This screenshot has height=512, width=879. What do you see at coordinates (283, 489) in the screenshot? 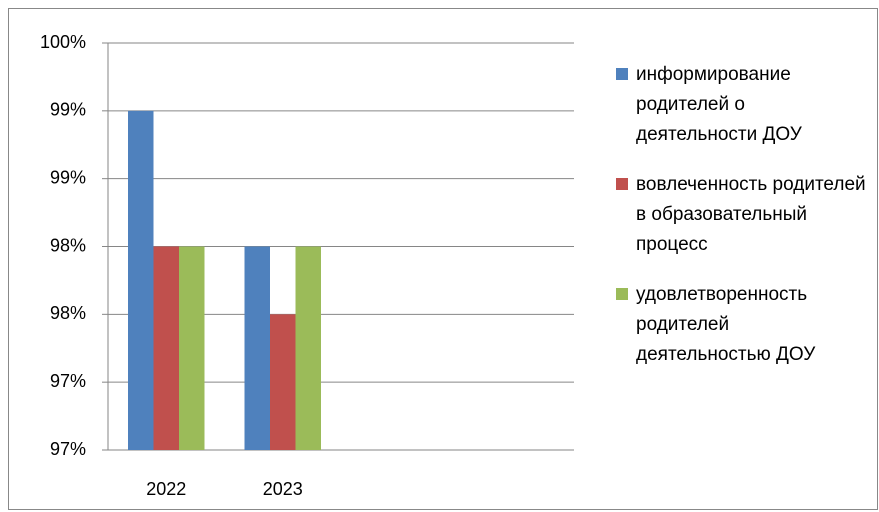
I see `x-tick-label: 2023` at bounding box center [283, 489].